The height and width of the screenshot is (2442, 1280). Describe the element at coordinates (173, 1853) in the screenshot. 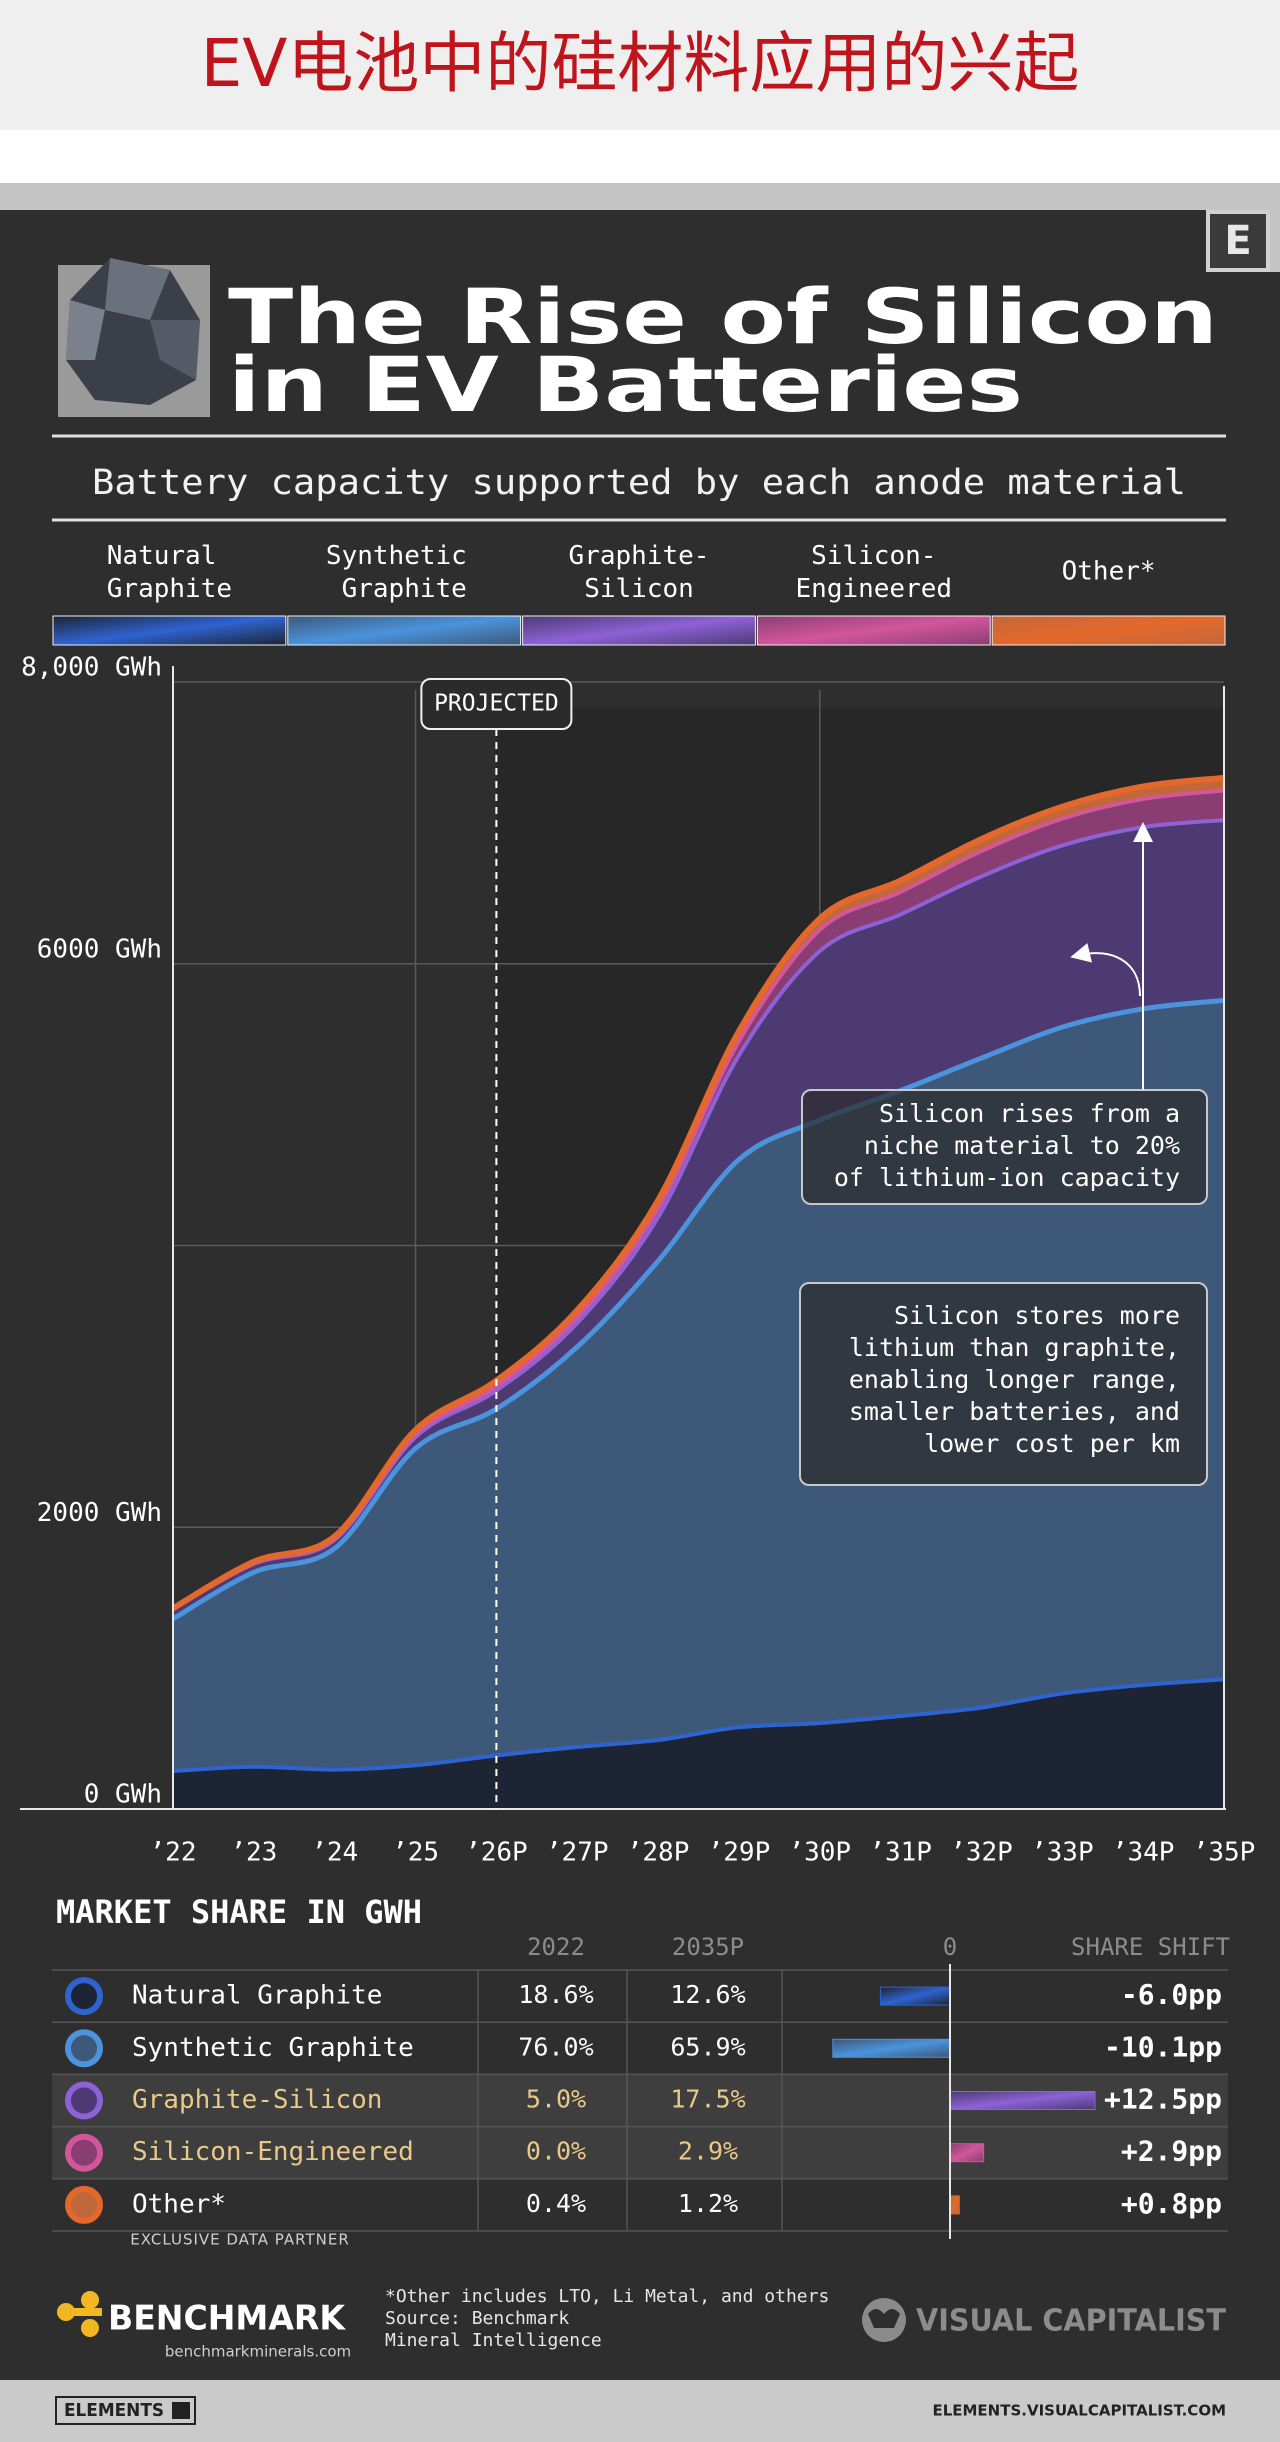

I see `x-tick-label: ’22` at that location.